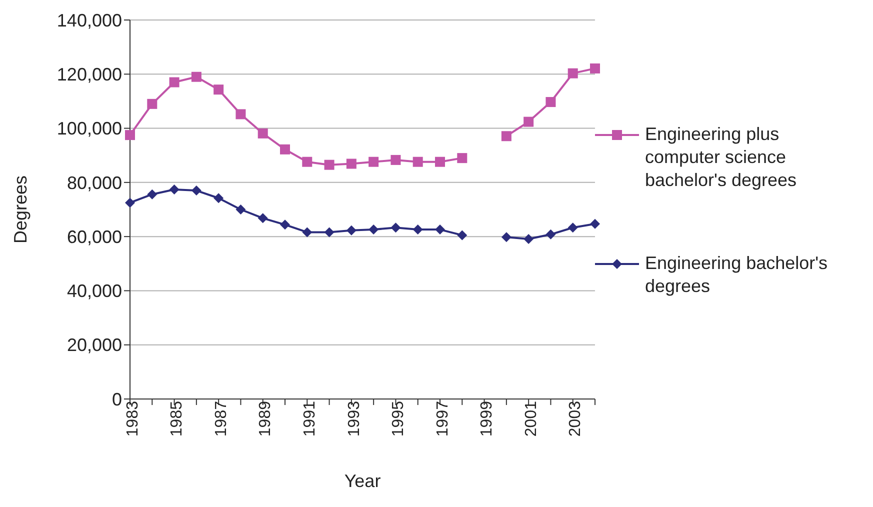 This screenshot has height=507, width=873. I want to click on y-tick-label: 60,000, so click(94, 236).